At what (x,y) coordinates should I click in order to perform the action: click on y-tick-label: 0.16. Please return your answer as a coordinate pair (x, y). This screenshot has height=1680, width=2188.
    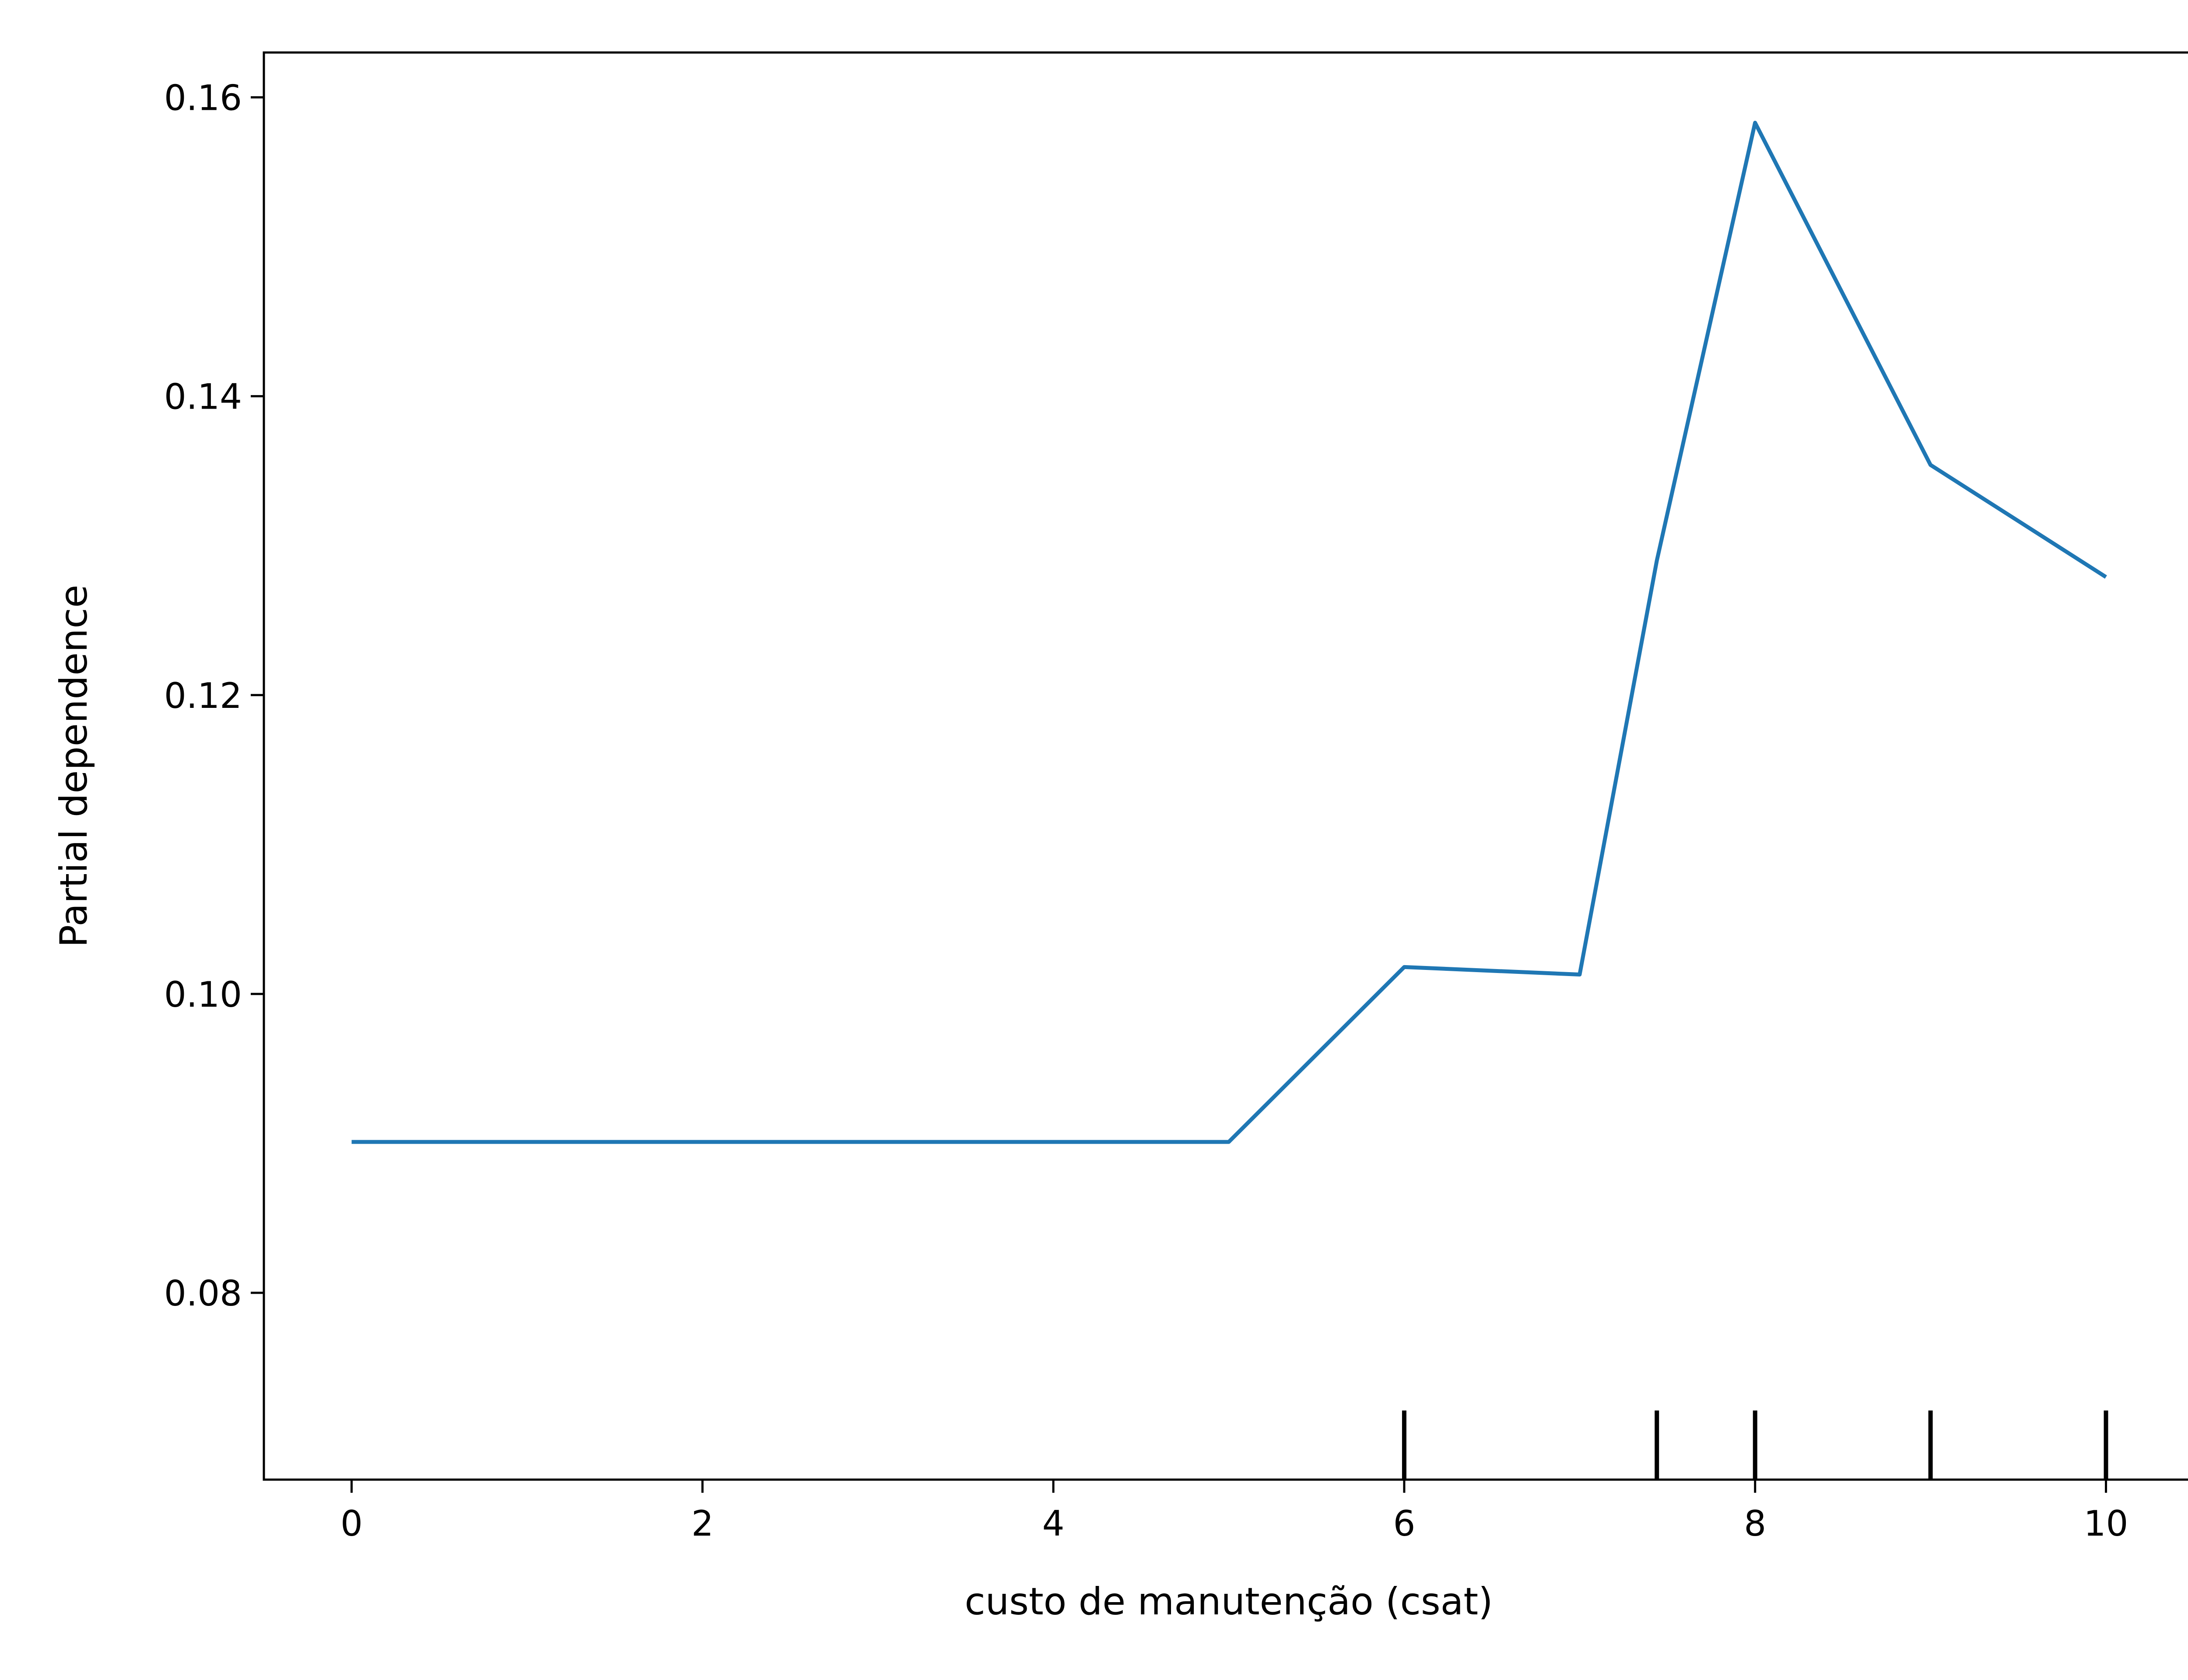
    Looking at the image, I should click on (203, 97).